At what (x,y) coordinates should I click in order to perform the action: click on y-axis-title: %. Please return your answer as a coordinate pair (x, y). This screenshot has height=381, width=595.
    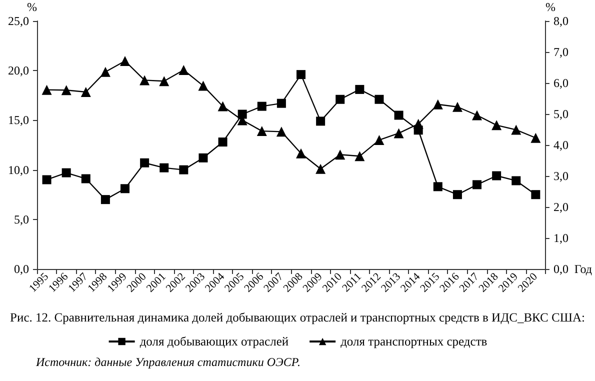
    Looking at the image, I should click on (32, 7).